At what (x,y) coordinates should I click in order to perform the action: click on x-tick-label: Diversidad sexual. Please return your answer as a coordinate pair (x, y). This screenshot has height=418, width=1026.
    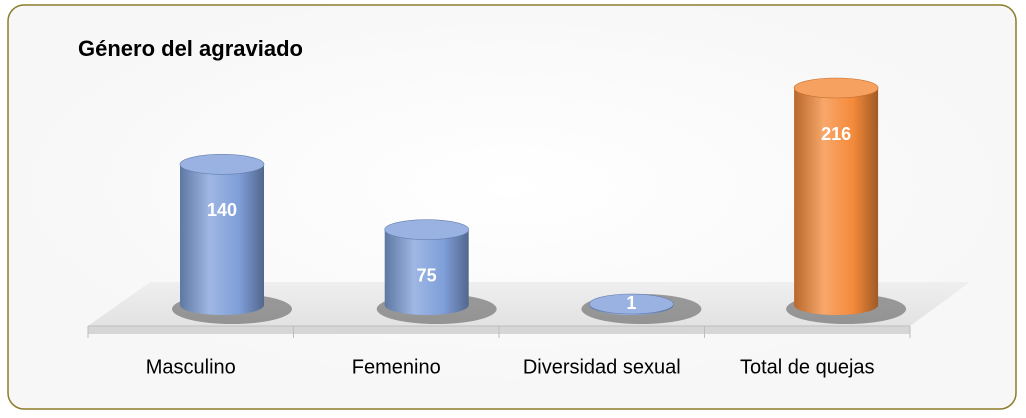
    Looking at the image, I should click on (602, 367).